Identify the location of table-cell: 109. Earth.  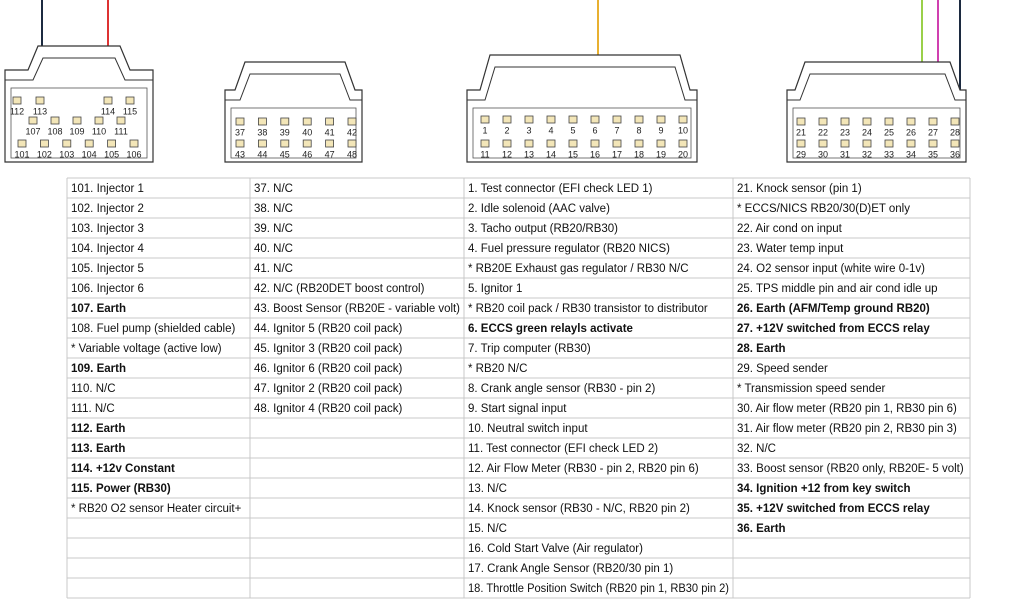
(98, 369).